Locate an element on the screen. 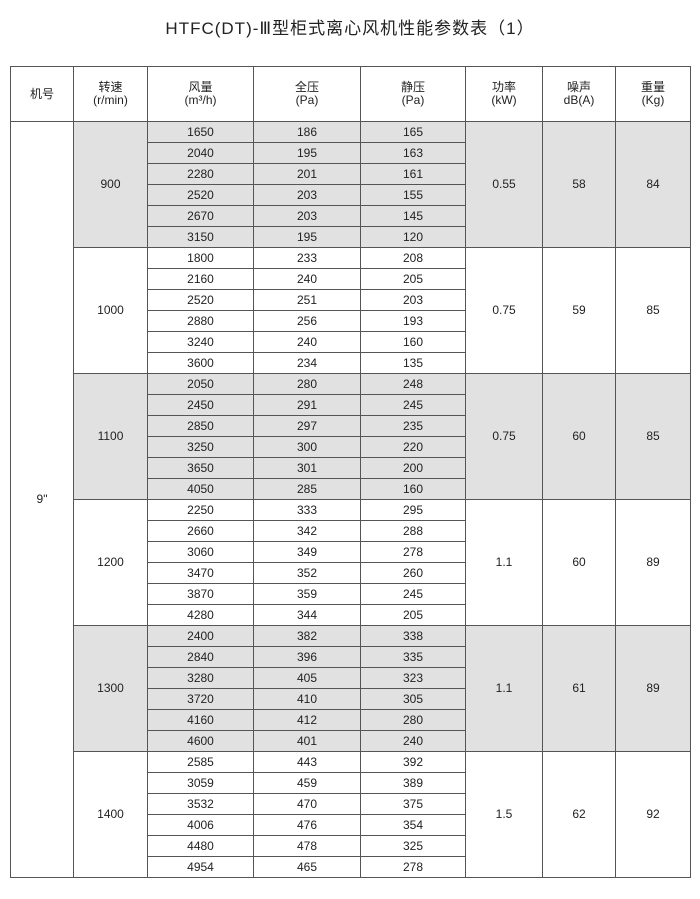 This screenshot has height=899, width=700. total-pressure-cell: 301 is located at coordinates (307, 468).